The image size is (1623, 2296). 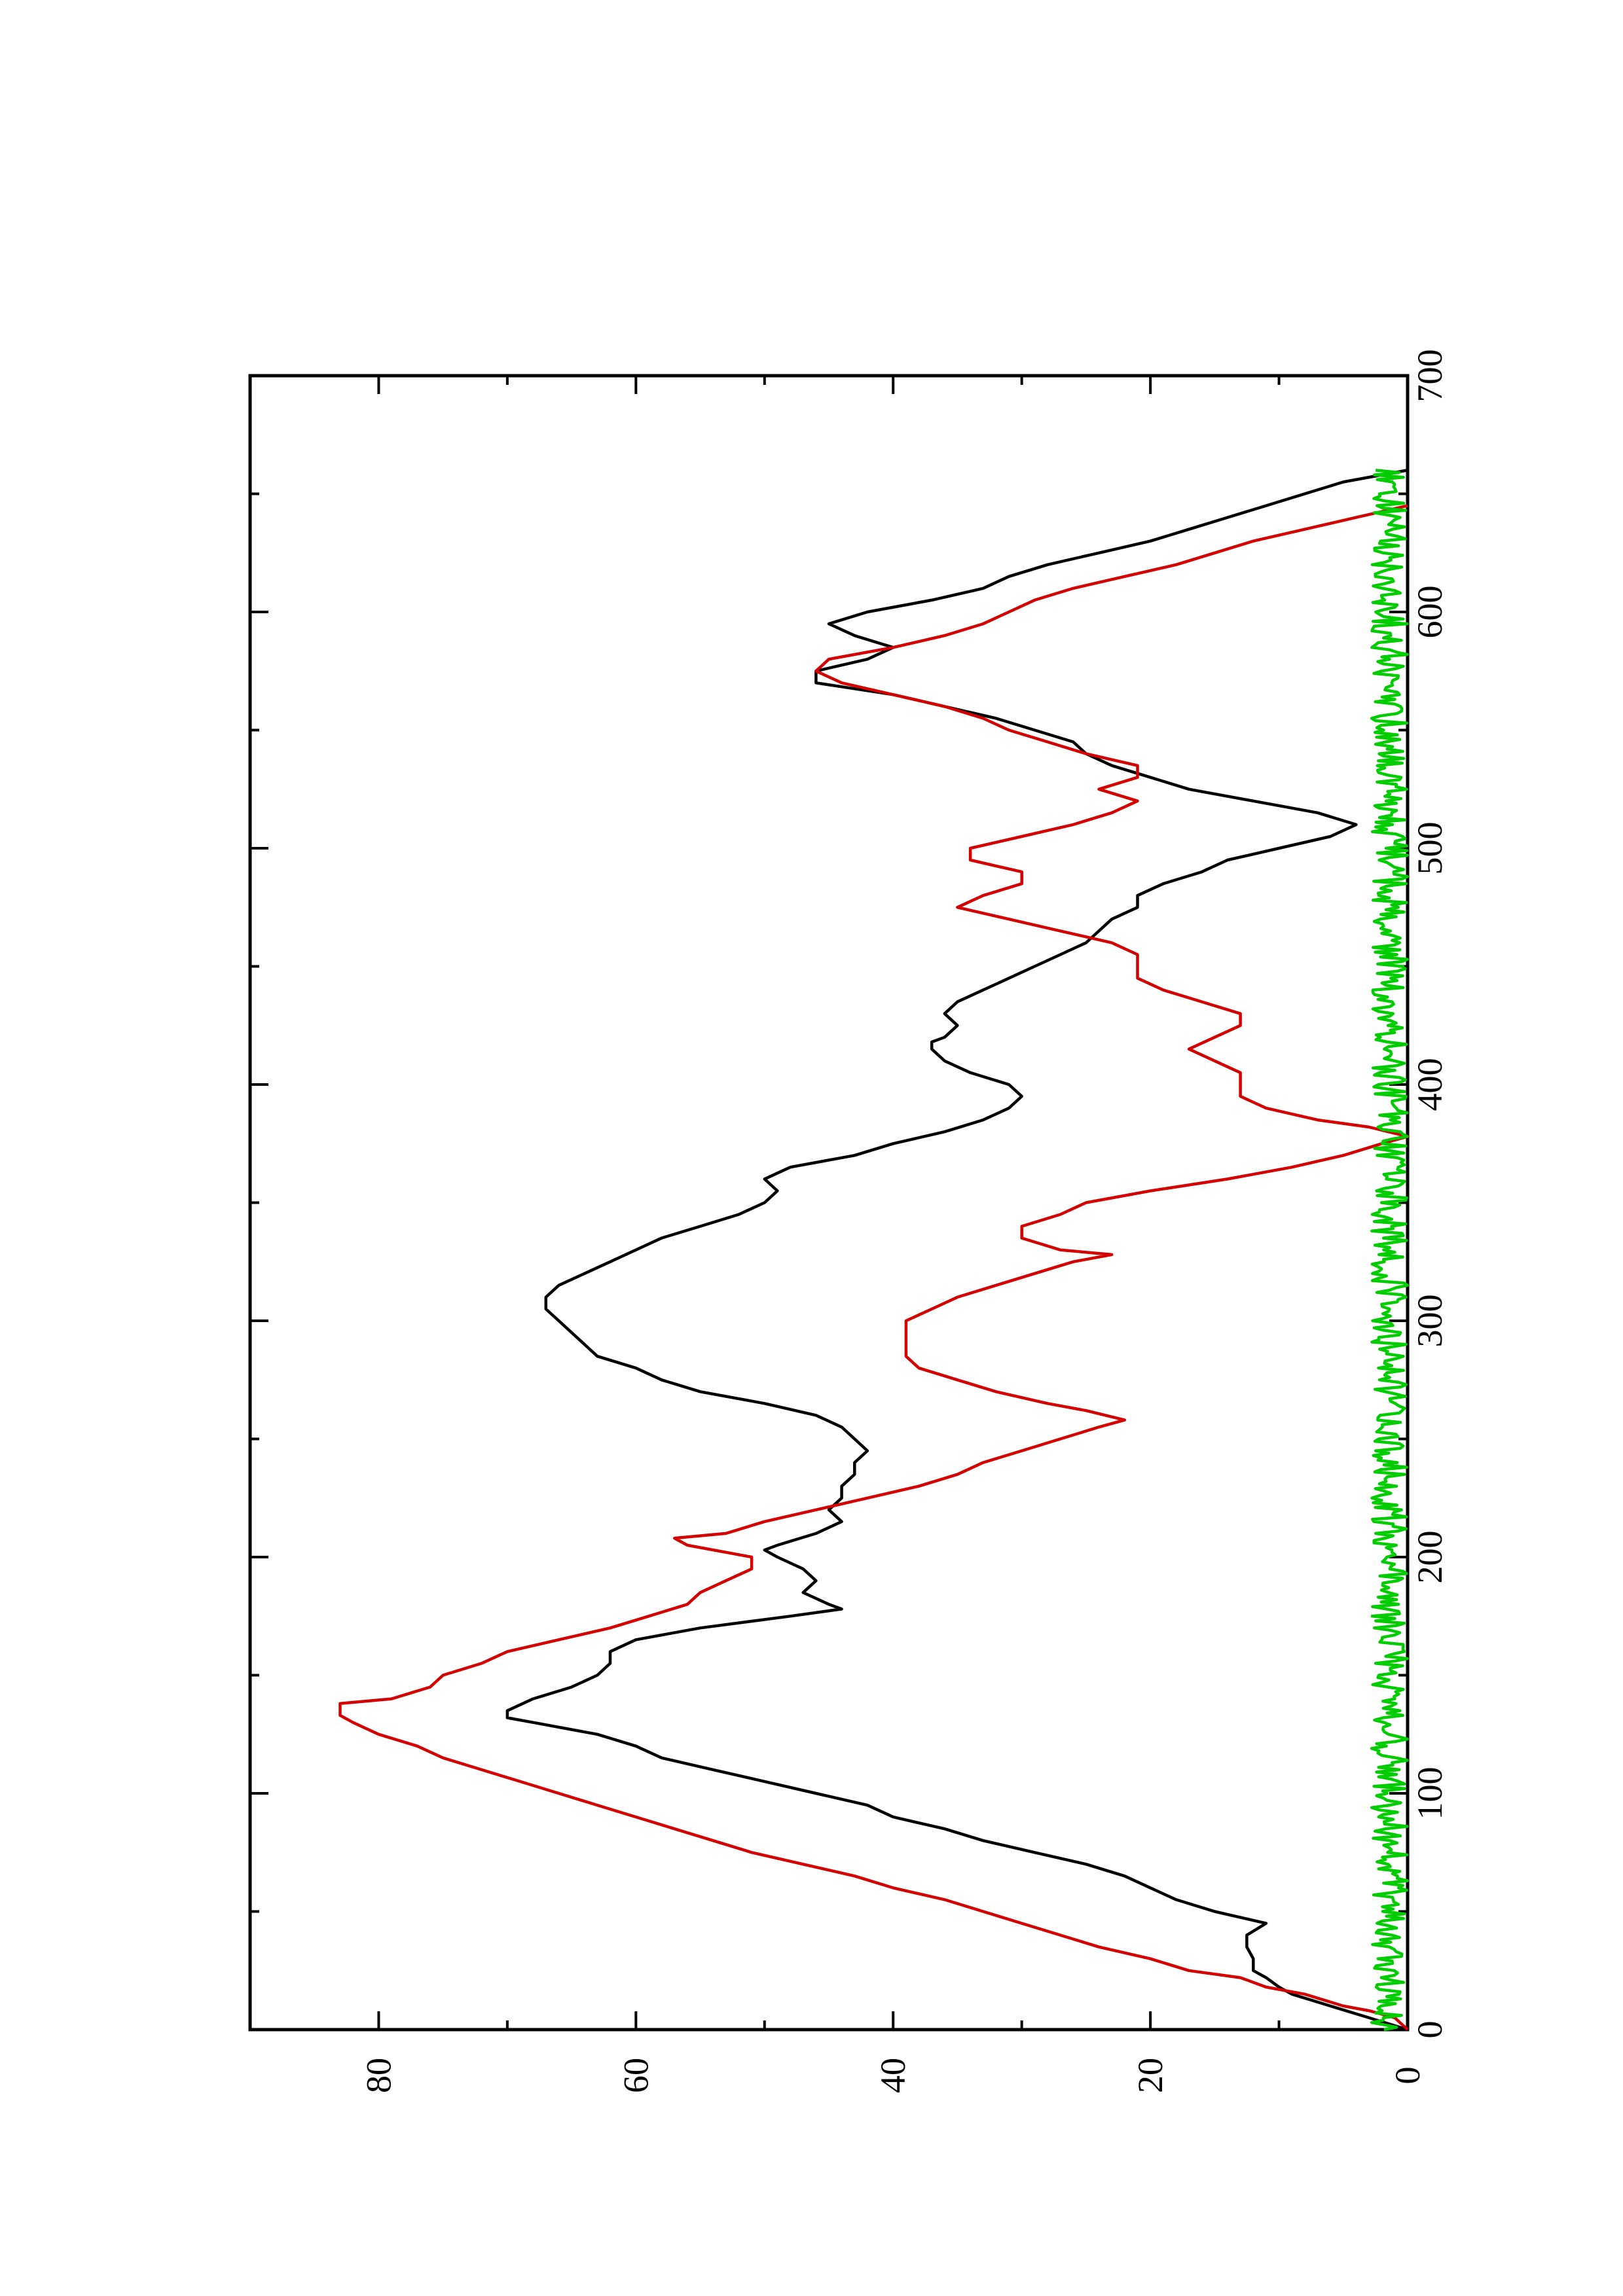 What do you see at coordinates (1430, 1321) in the screenshot?
I see `x-tick-label: 300` at bounding box center [1430, 1321].